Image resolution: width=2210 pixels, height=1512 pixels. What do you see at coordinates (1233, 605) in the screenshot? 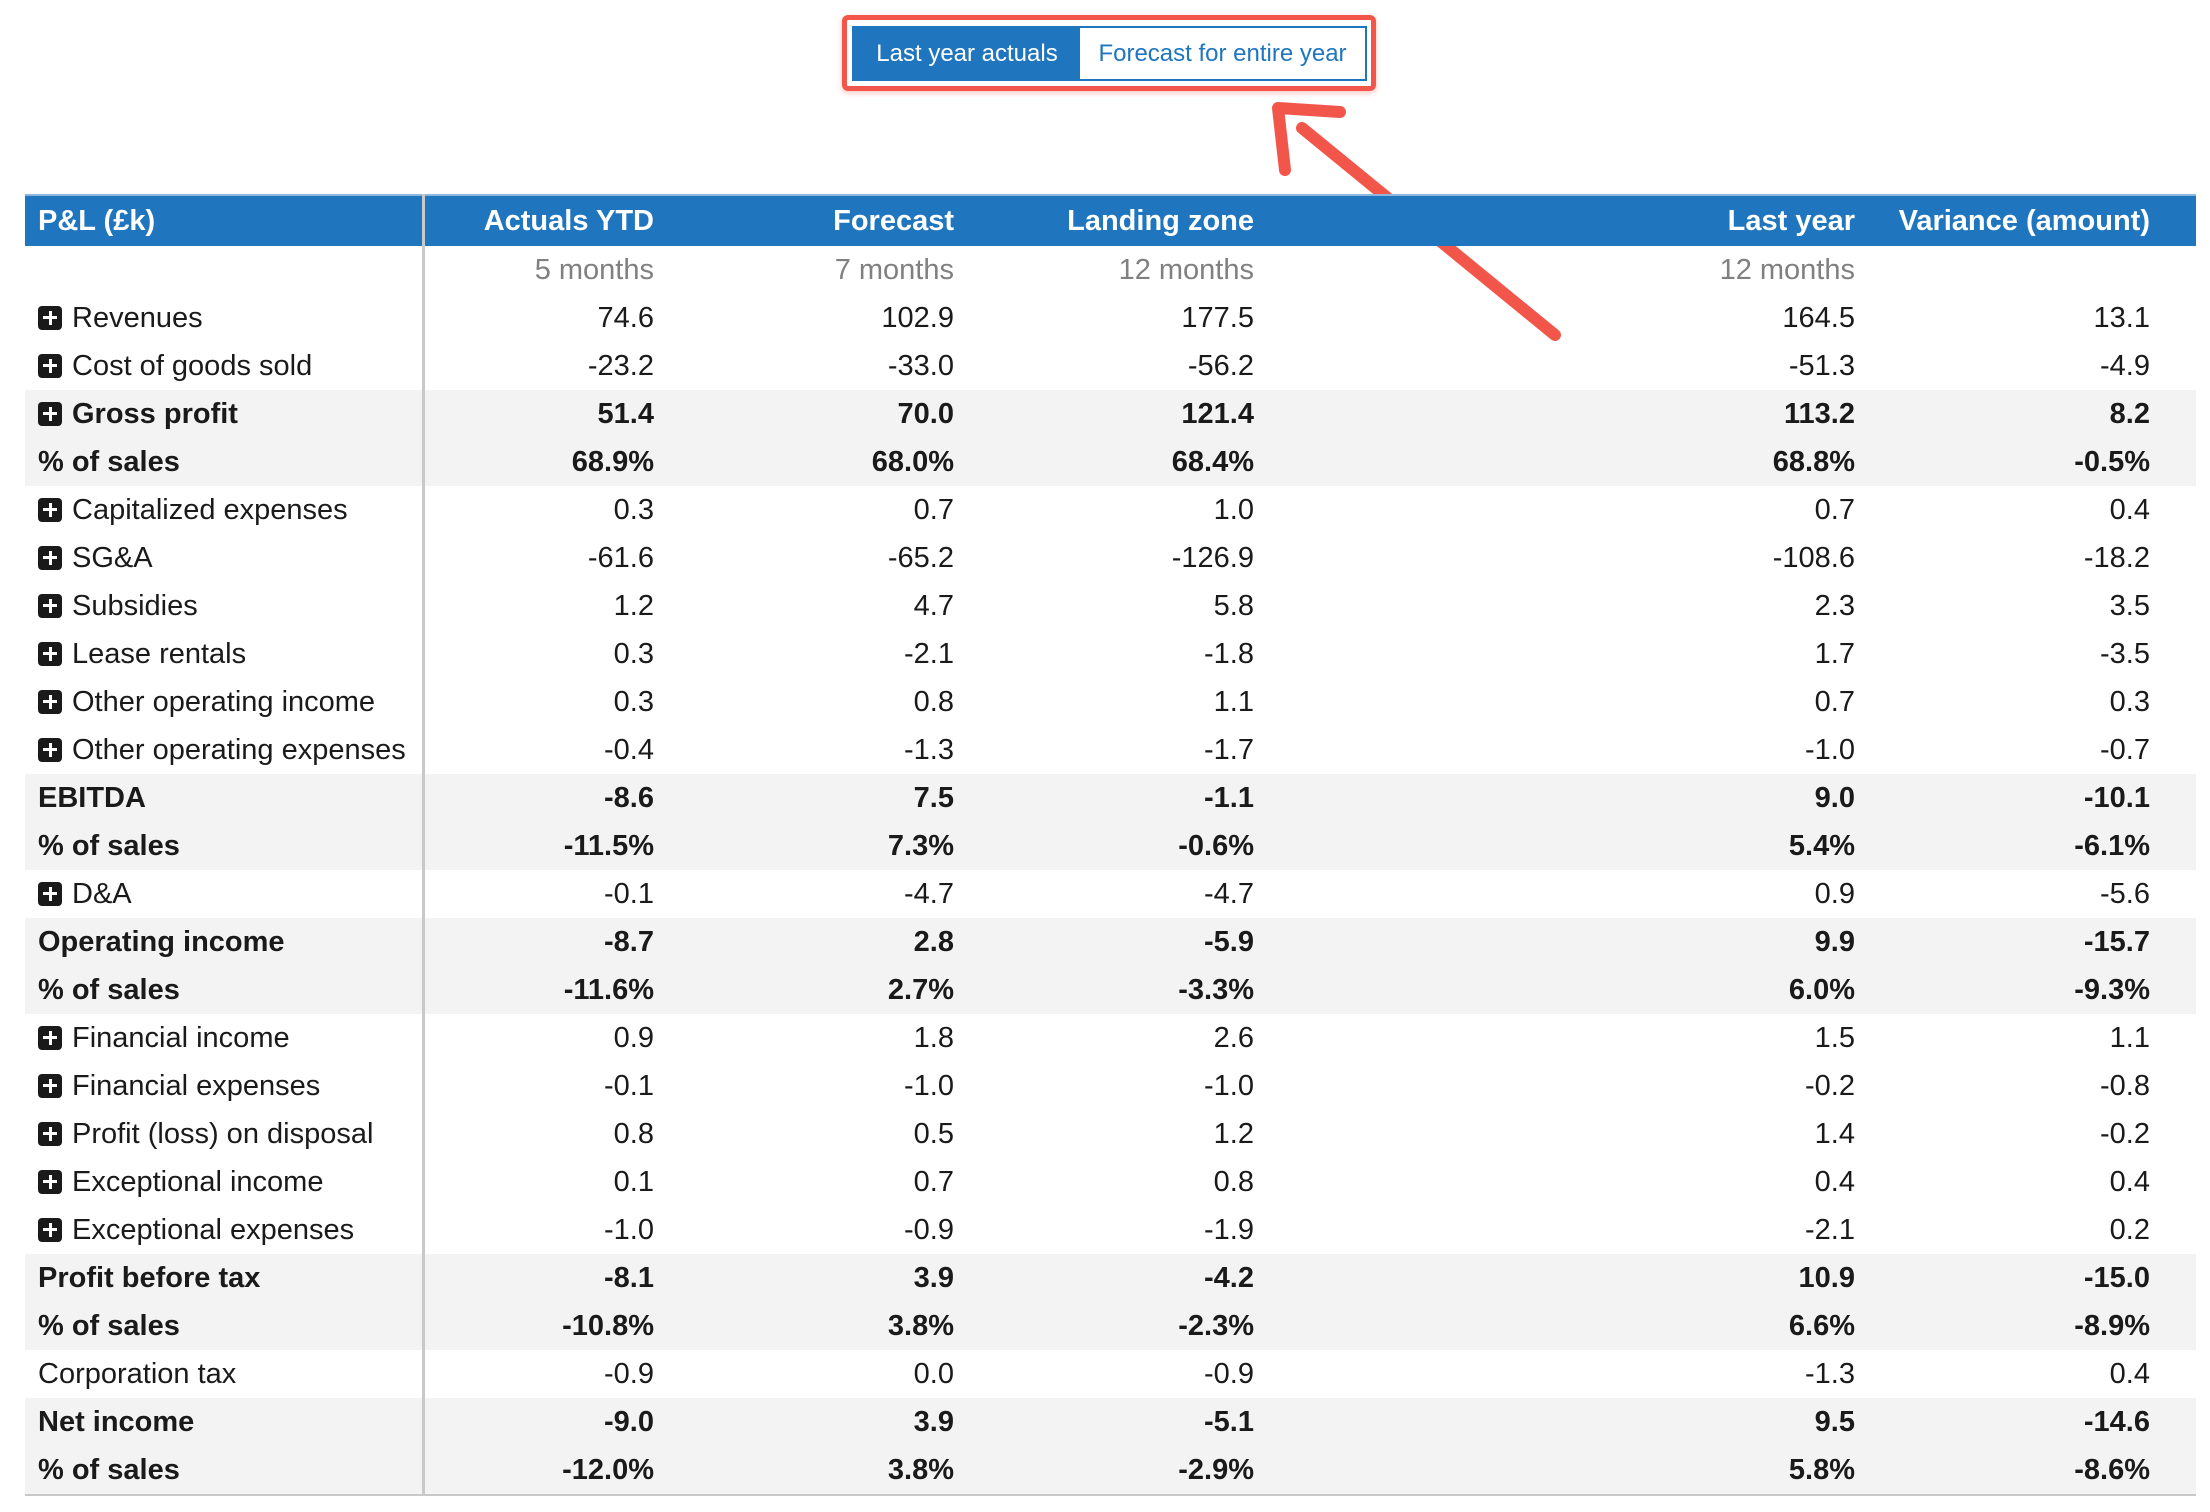
I see `cell-landing-zone: 5.8` at bounding box center [1233, 605].